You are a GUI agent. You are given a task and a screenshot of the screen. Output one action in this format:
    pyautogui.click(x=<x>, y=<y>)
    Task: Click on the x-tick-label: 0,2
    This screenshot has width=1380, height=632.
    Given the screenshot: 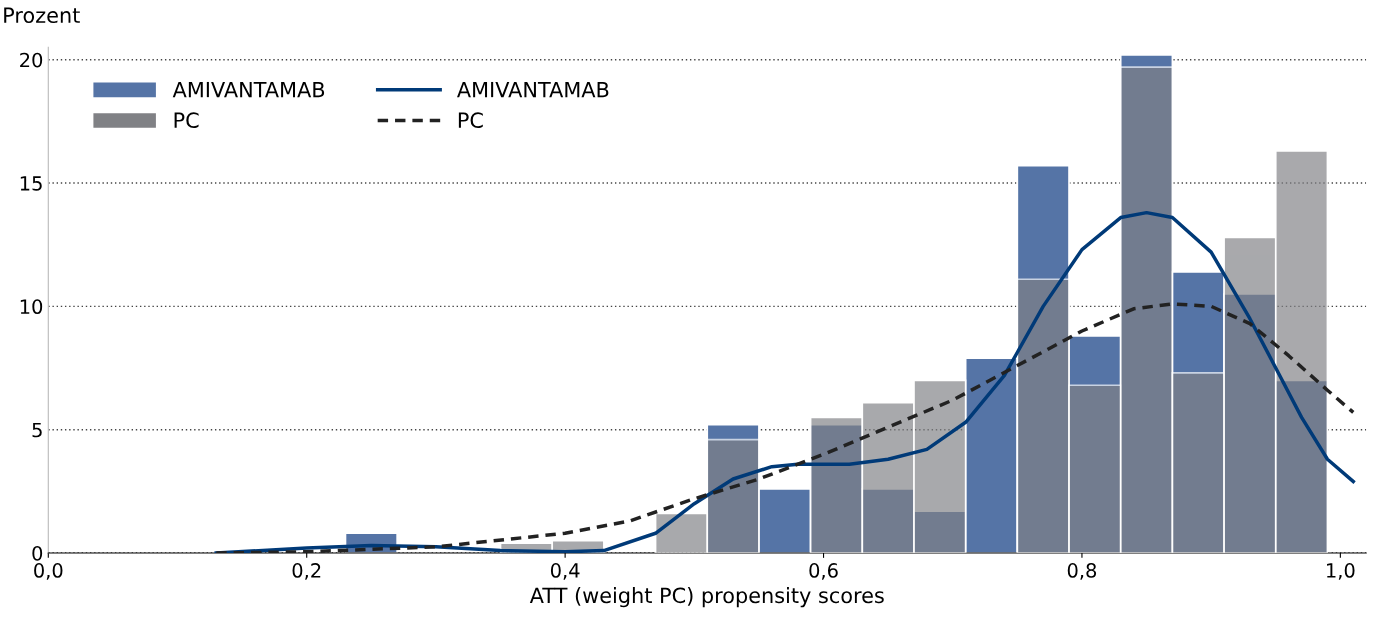 What is the action you would take?
    pyautogui.click(x=306, y=571)
    